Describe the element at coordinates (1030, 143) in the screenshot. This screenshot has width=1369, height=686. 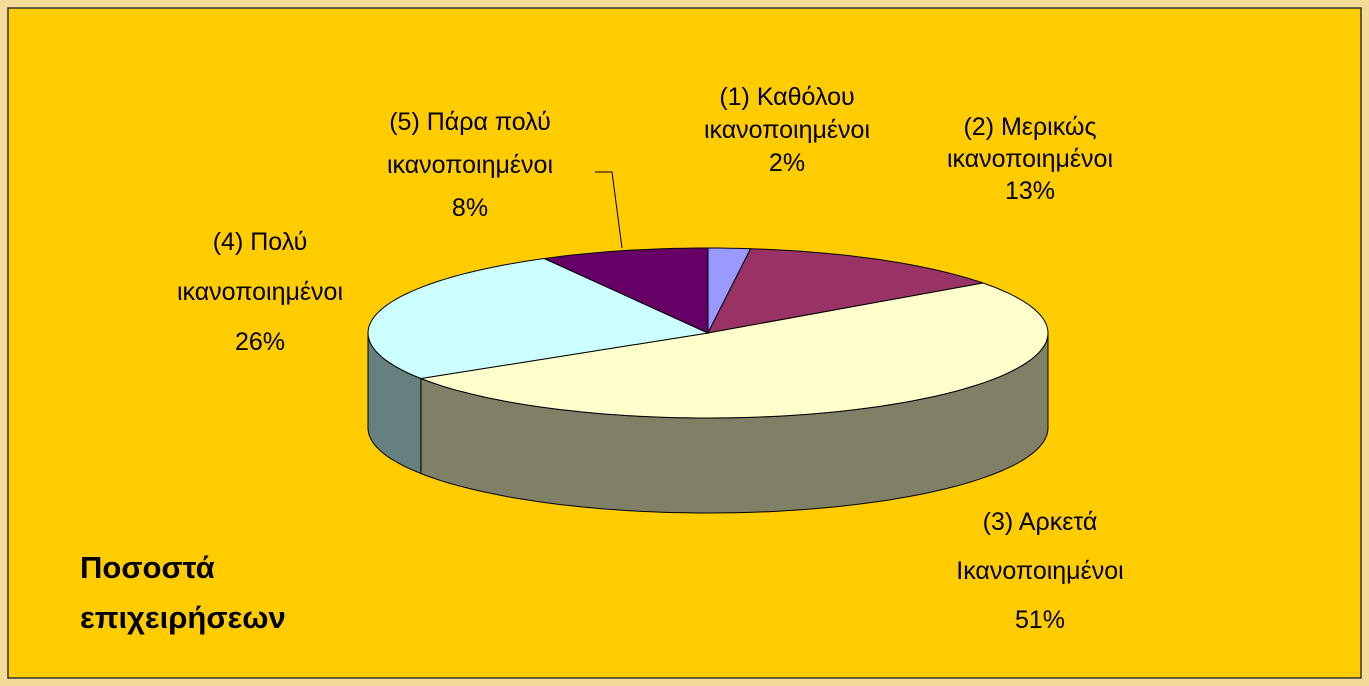
I see `category-label: (2) Μερικώς ικανοποιημένοι` at that location.